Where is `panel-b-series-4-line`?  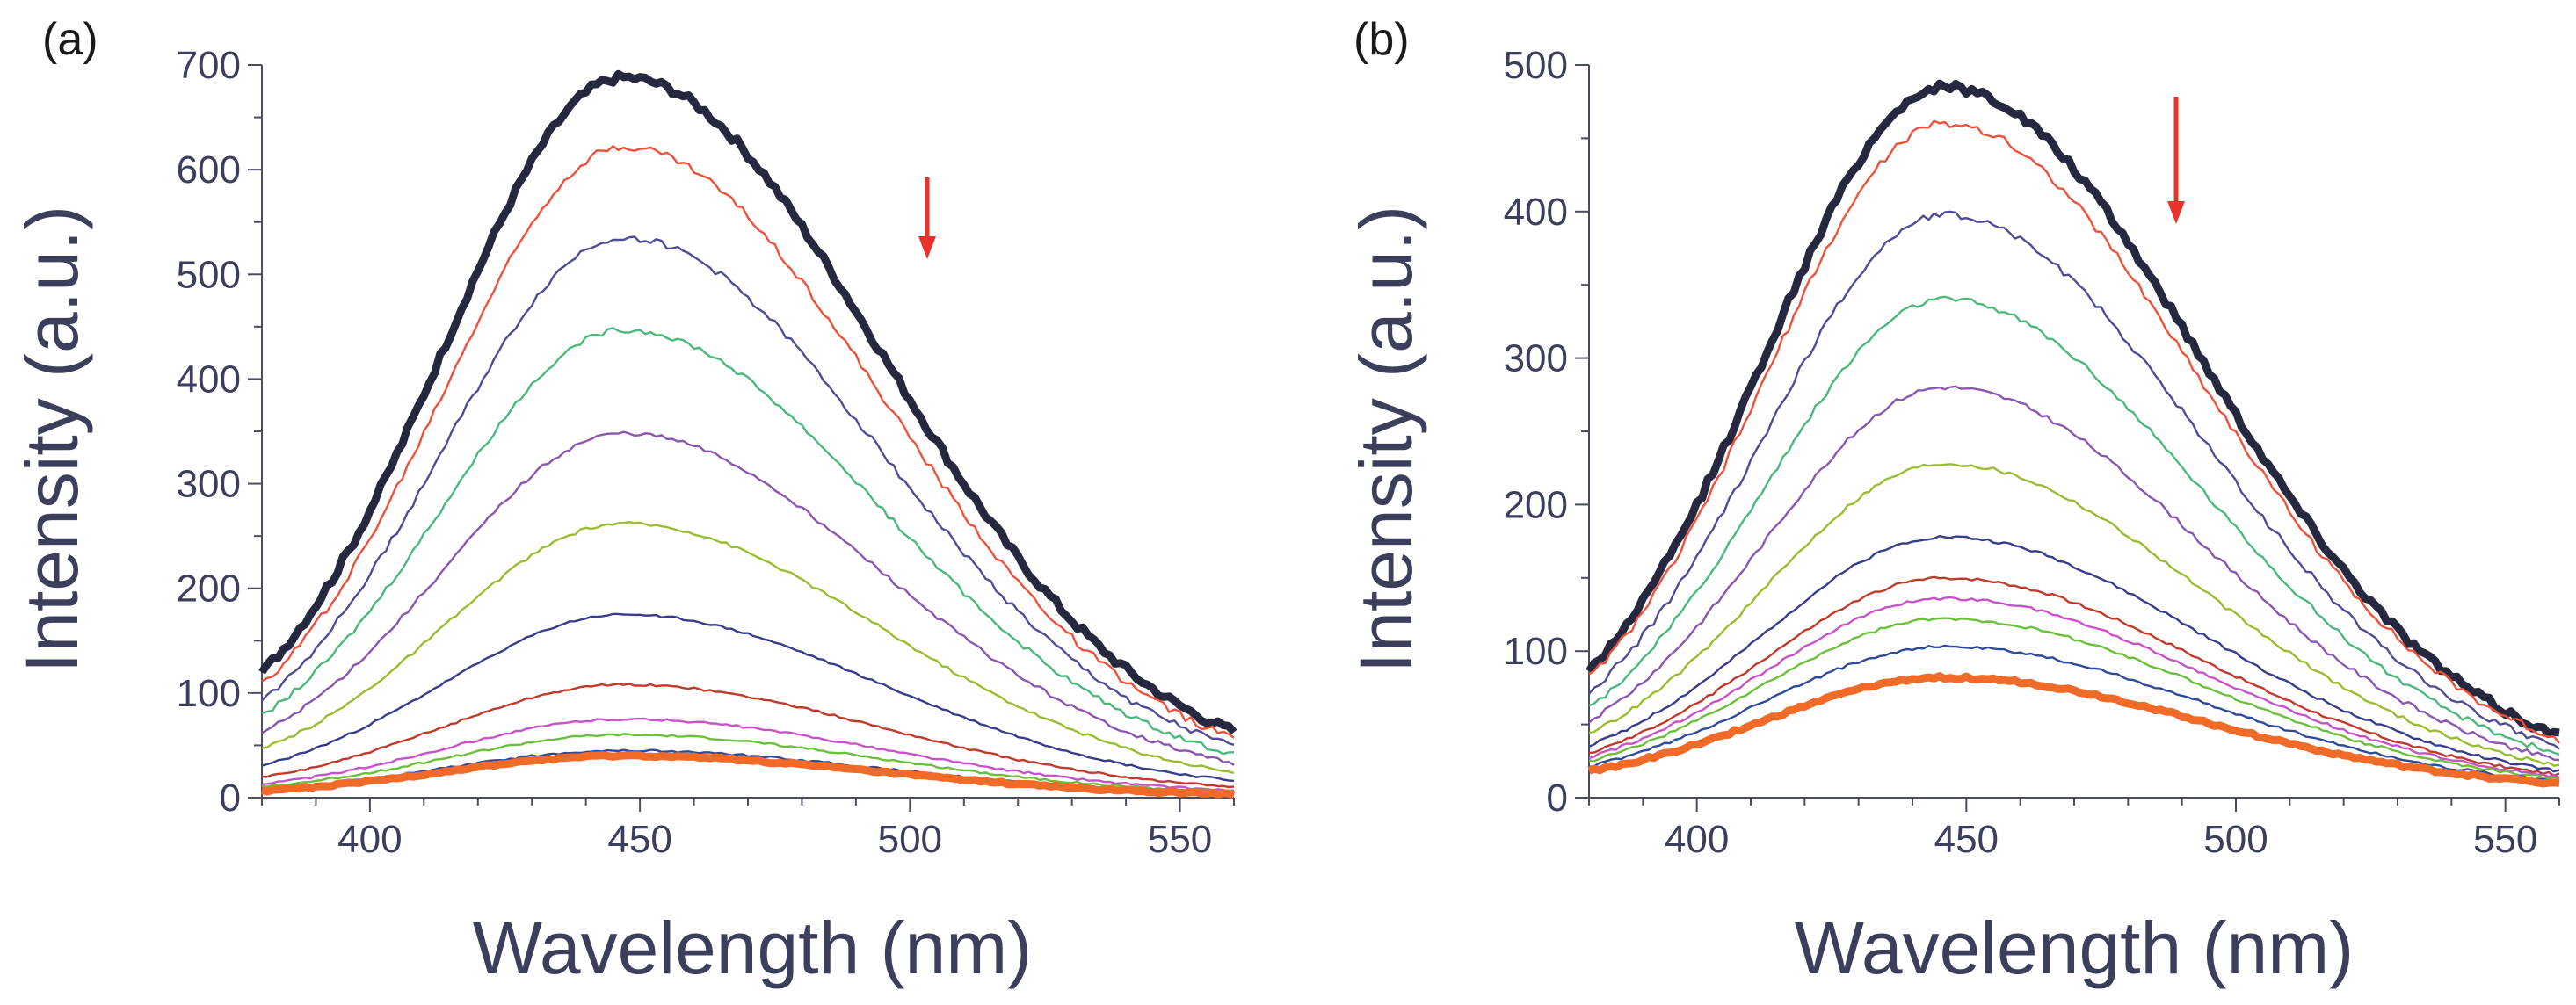 panel-b-series-4-line is located at coordinates (2074, 573).